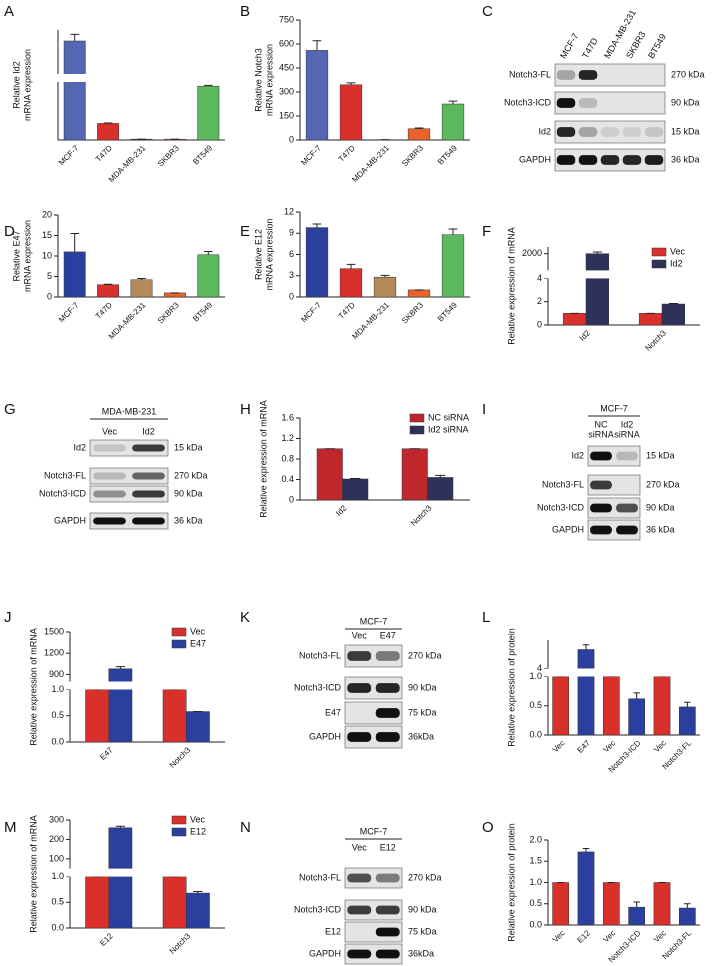  Describe the element at coordinates (448, 429) in the screenshot. I see `legend-label: Id2 siRNA` at that location.